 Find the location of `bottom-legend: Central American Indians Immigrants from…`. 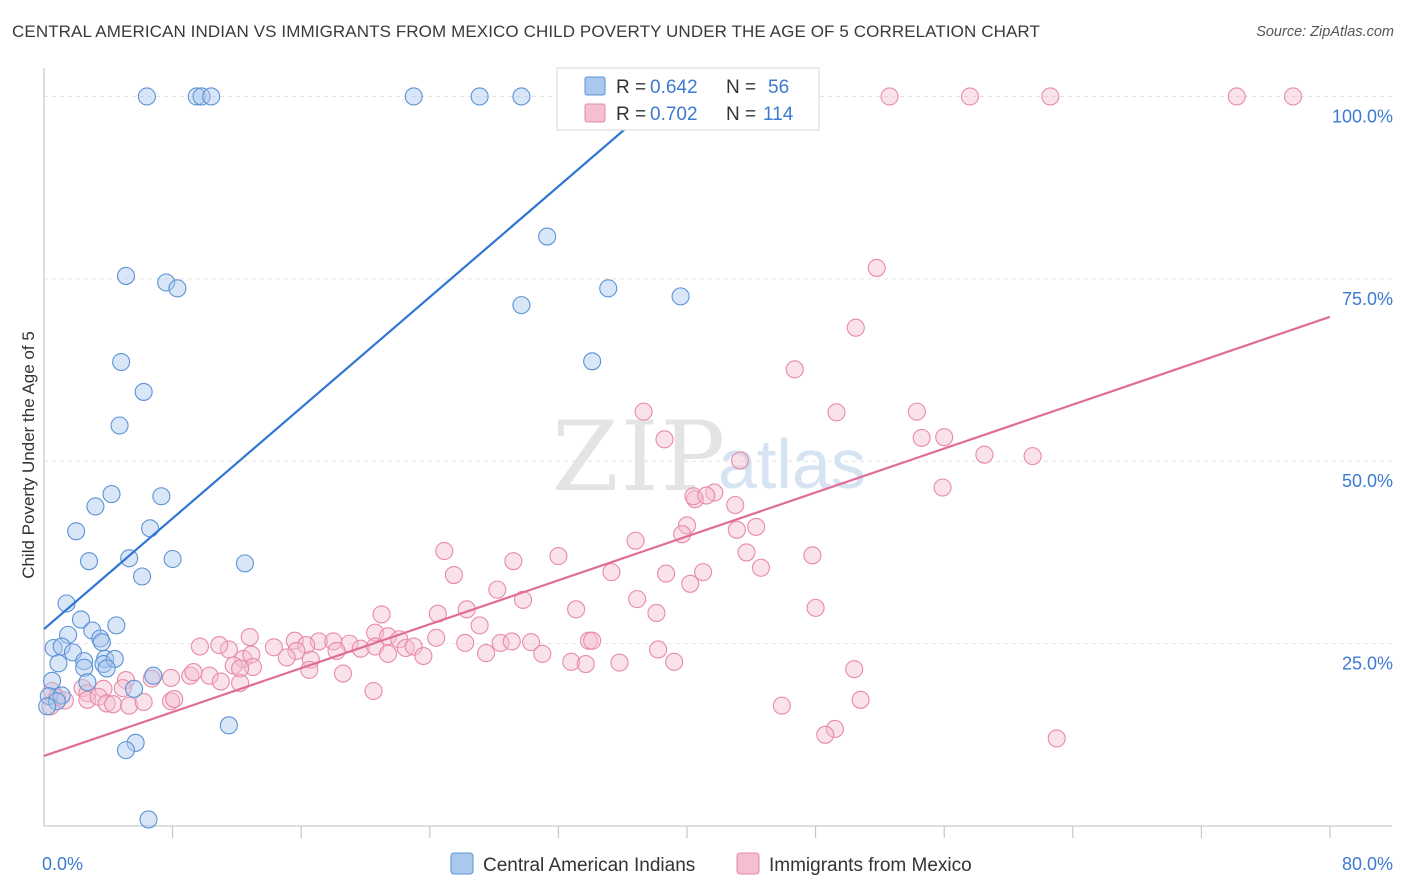

bottom-legend: Central American Indians Immigrants from… is located at coordinates (711, 864).